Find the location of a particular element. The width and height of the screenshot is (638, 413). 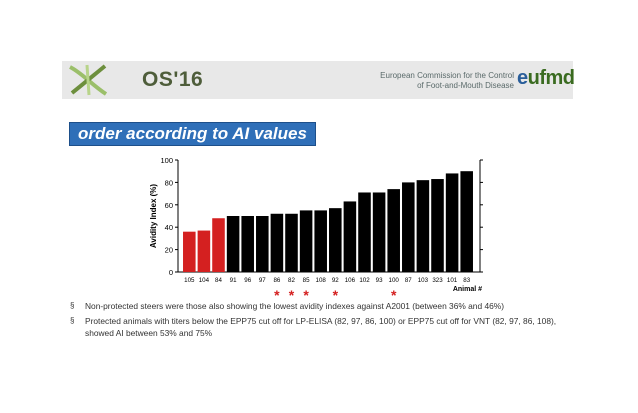

conference-logo-icon is located at coordinates (88, 80).